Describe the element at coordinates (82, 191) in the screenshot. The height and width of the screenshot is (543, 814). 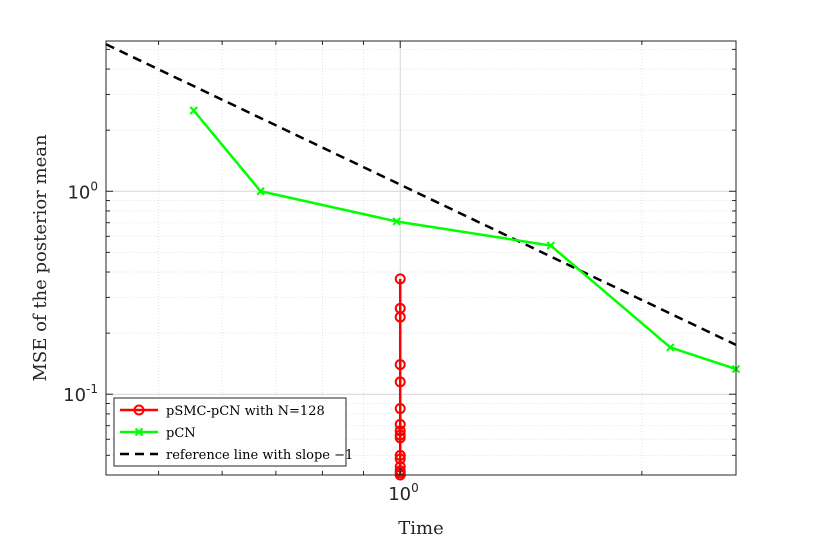
I see `y-tick-label: 10⁰` at that location.